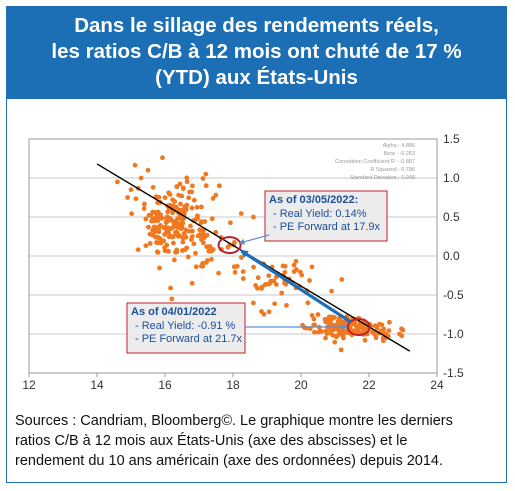 The image size is (515, 491). I want to click on y-tick-label: 1.0, so click(451, 178).